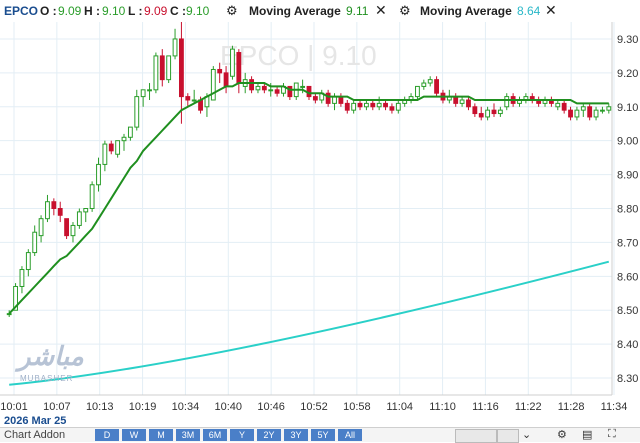 This screenshot has height=443, width=640. Describe the element at coordinates (186, 407) in the screenshot. I see `x-tick-label: 10:34` at that location.